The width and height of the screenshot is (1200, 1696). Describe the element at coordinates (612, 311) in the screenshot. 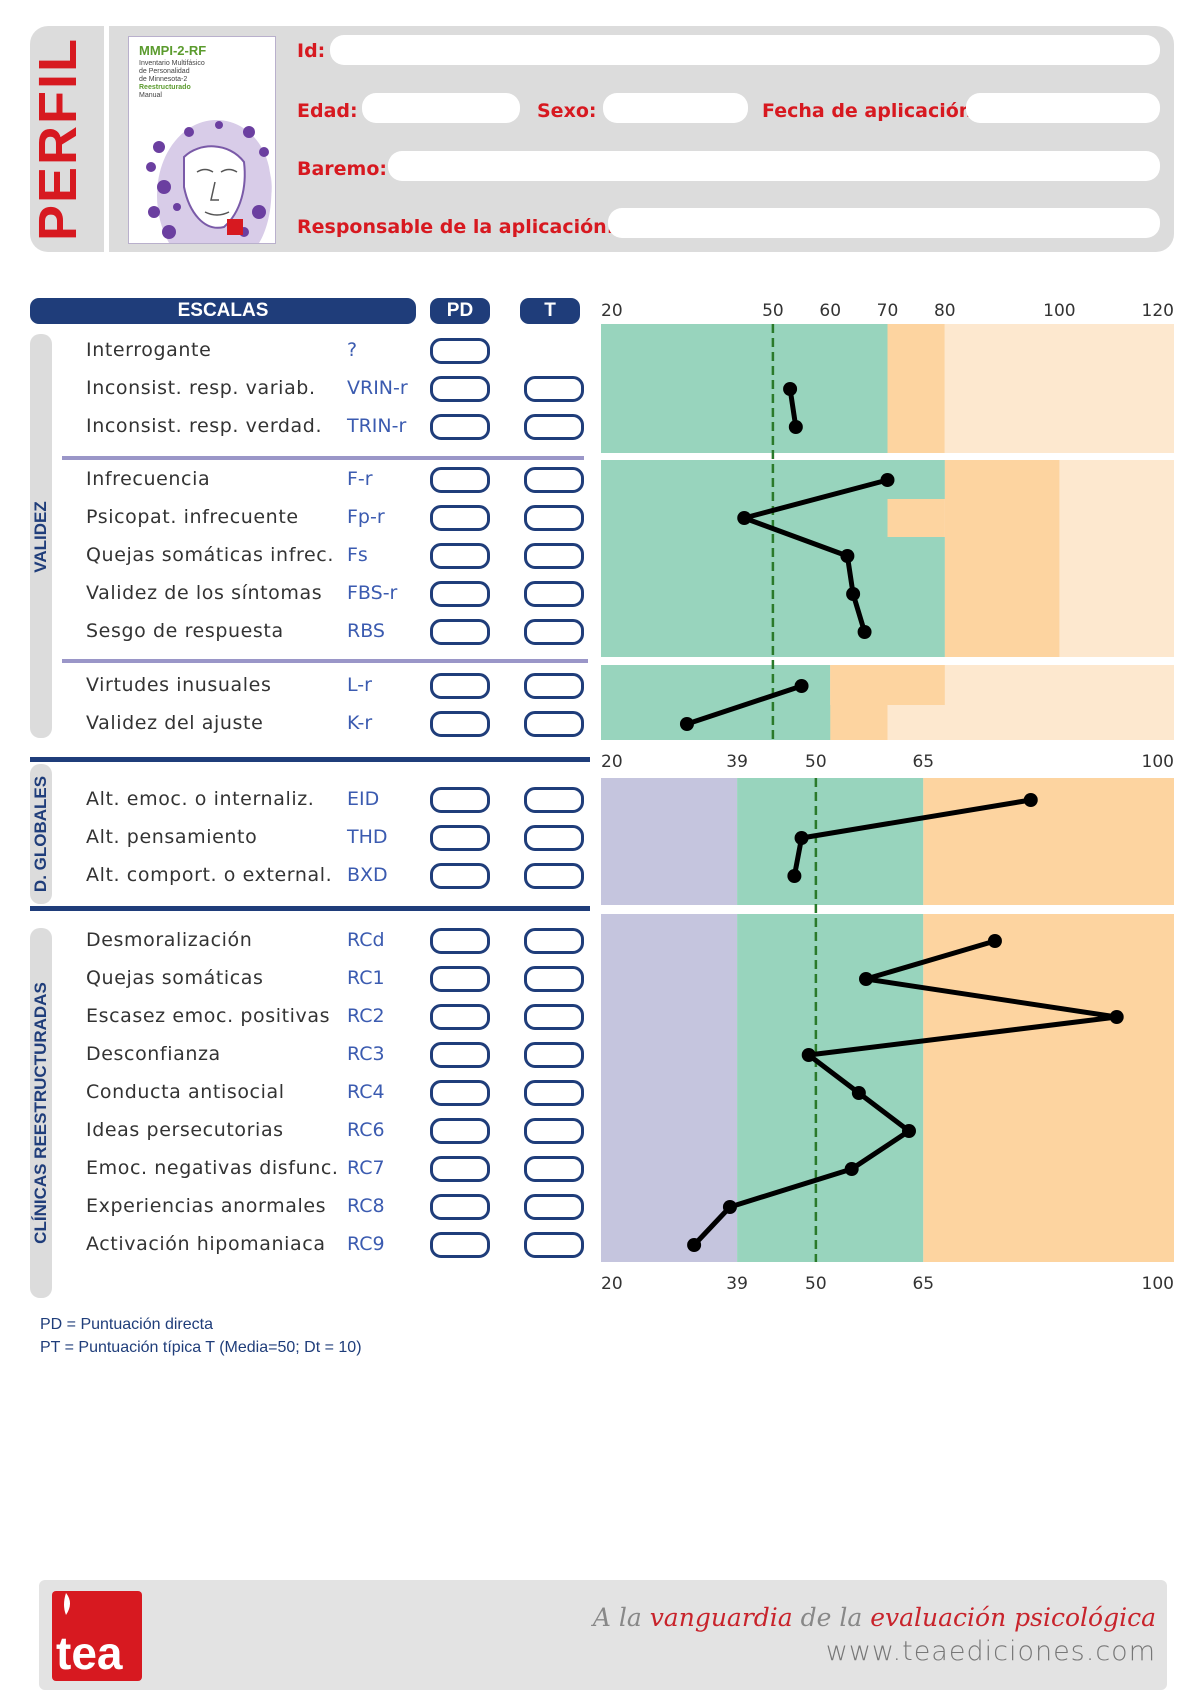

I see `axis-tick-label: 20` at that location.